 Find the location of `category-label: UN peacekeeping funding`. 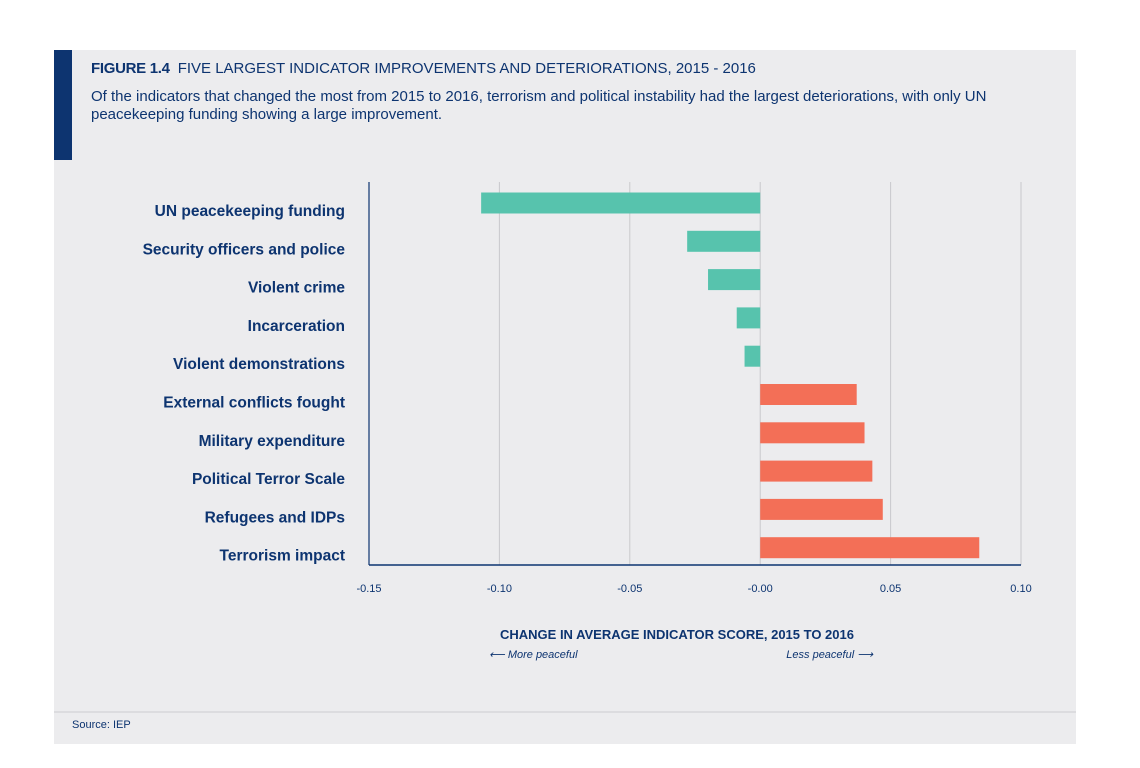

category-label: UN peacekeeping funding is located at coordinates (250, 211).